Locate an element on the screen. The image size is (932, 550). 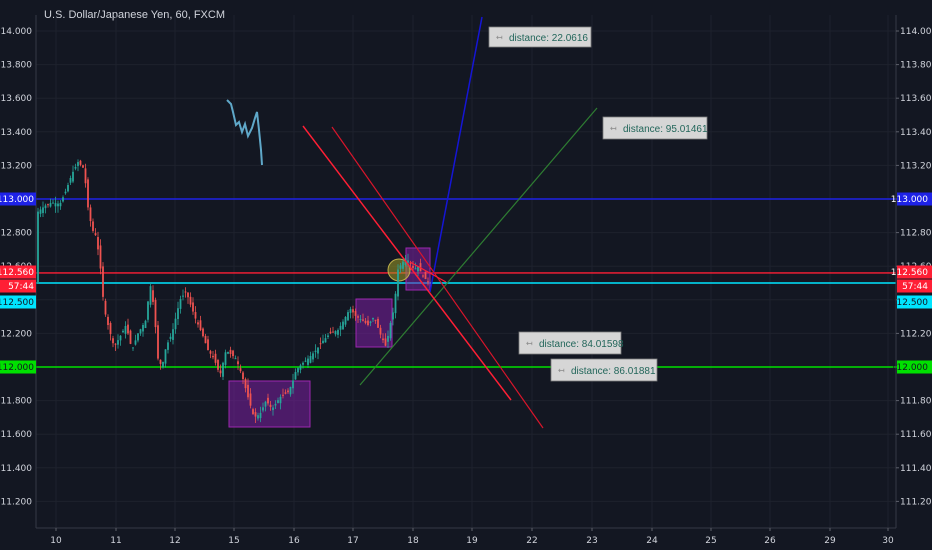
red-short-line is located at coordinates (428, 272).